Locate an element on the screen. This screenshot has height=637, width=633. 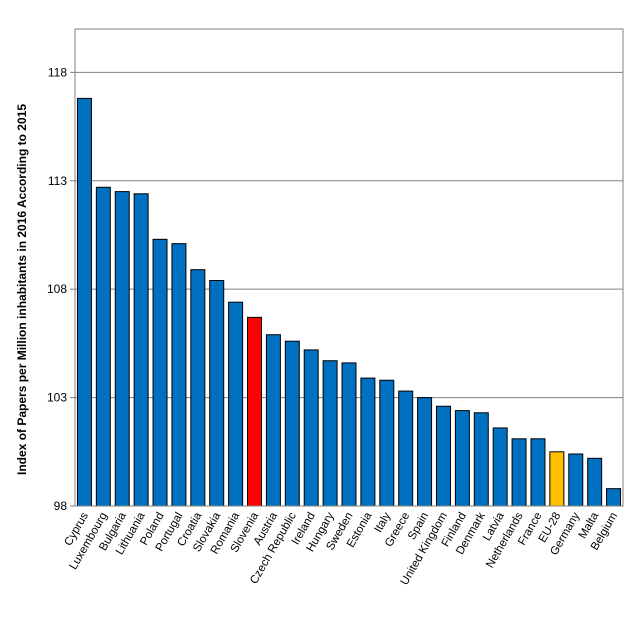
bar-ireland is located at coordinates (311, 428).